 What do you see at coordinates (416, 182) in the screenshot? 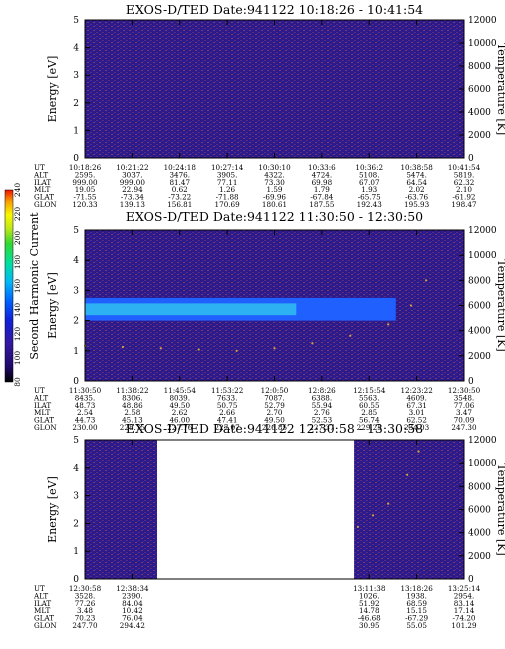
I see `ephemeris-cell: 64.54` at bounding box center [416, 182].